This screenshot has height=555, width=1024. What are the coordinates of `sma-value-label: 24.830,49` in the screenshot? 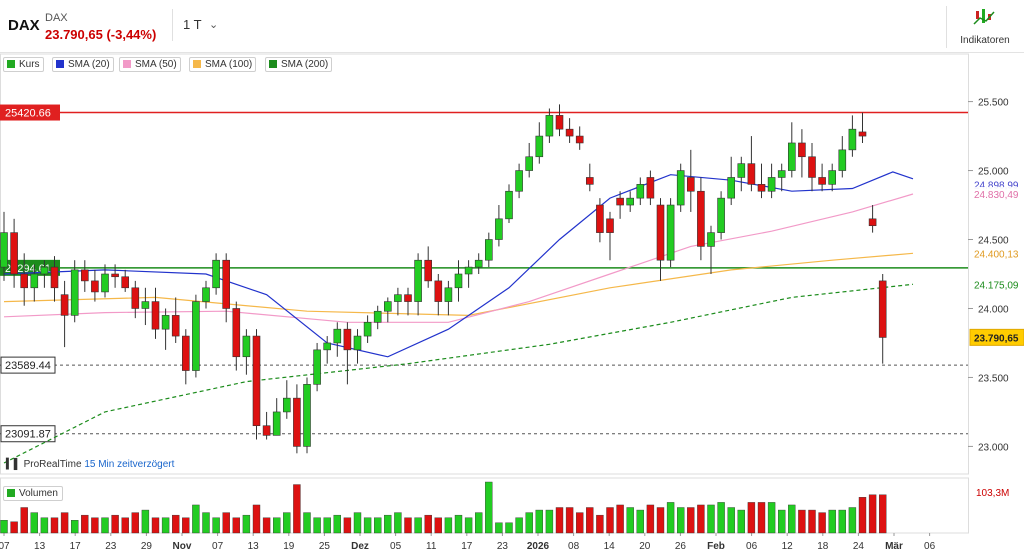 It's located at (996, 195).